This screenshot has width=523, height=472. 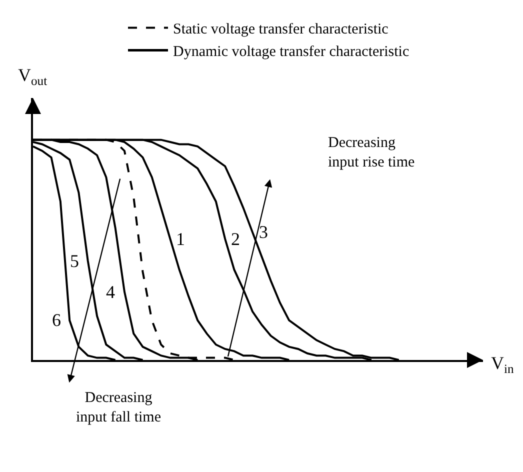 What do you see at coordinates (281, 30) in the screenshot?
I see `legend-label: Static voltage transfer characteristic` at bounding box center [281, 30].